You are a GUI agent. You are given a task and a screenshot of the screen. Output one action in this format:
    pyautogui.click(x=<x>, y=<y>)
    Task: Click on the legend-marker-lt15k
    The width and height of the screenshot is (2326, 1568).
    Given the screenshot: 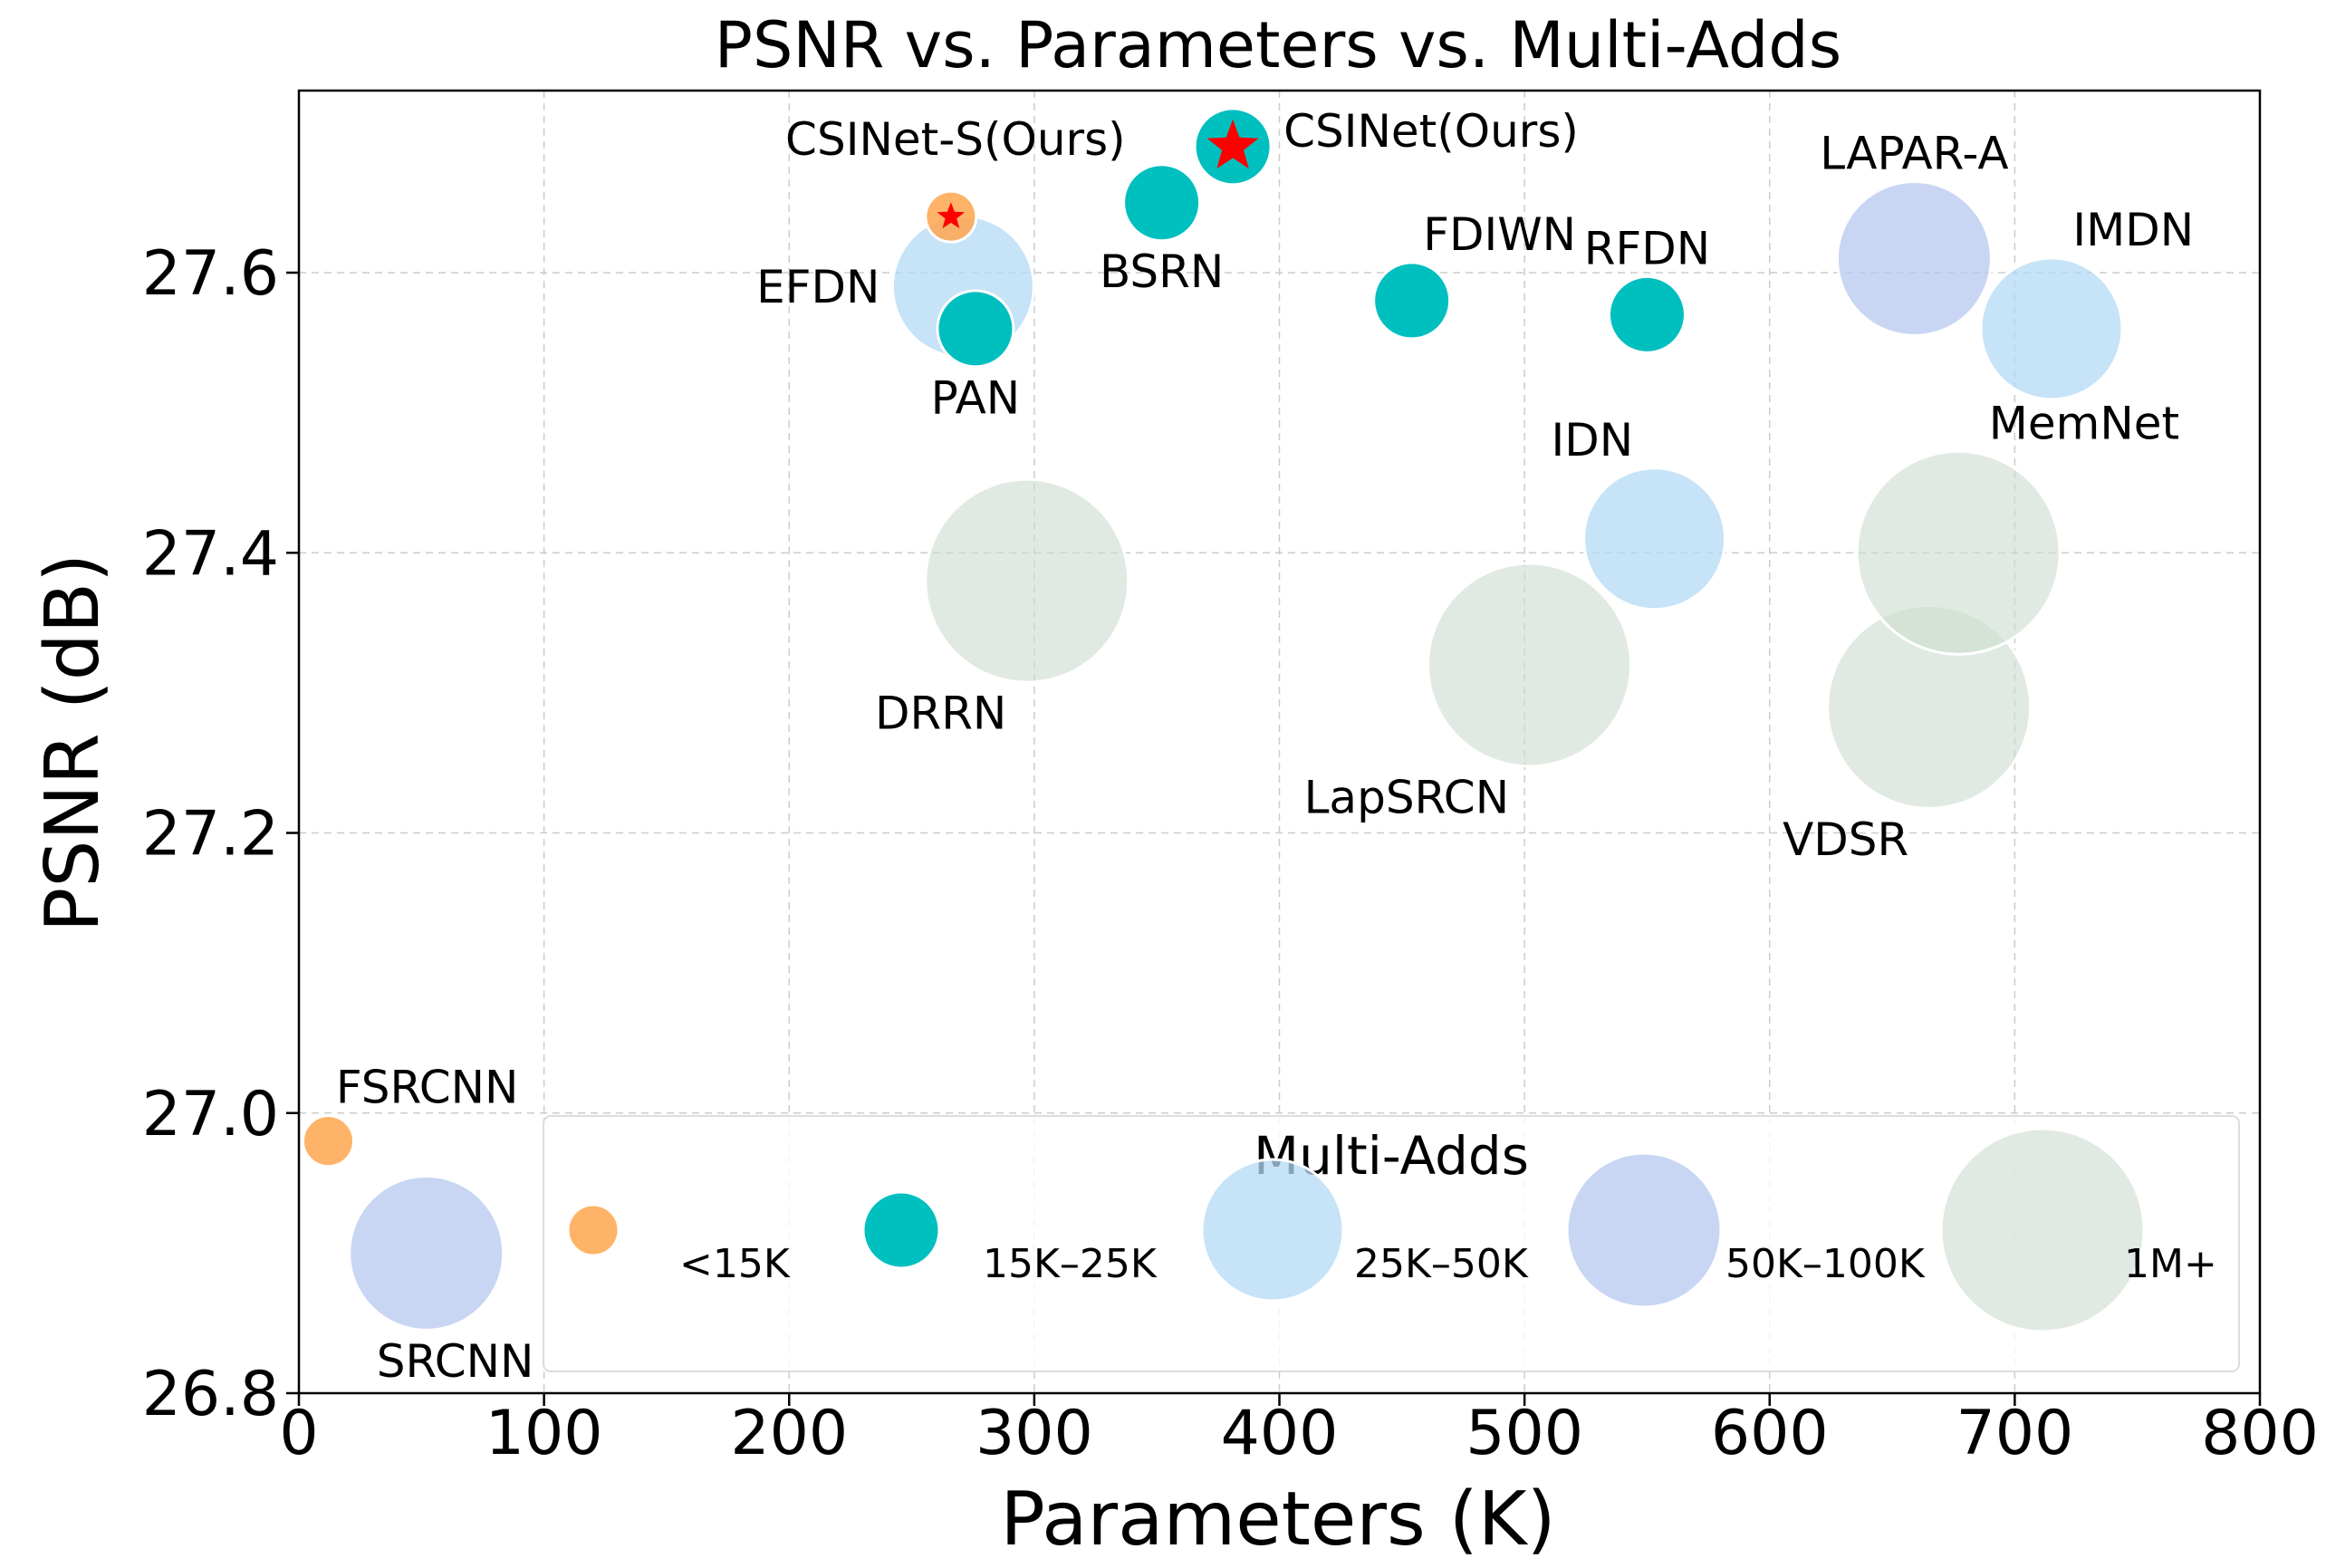 What is the action you would take?
    pyautogui.click(x=593, y=1230)
    